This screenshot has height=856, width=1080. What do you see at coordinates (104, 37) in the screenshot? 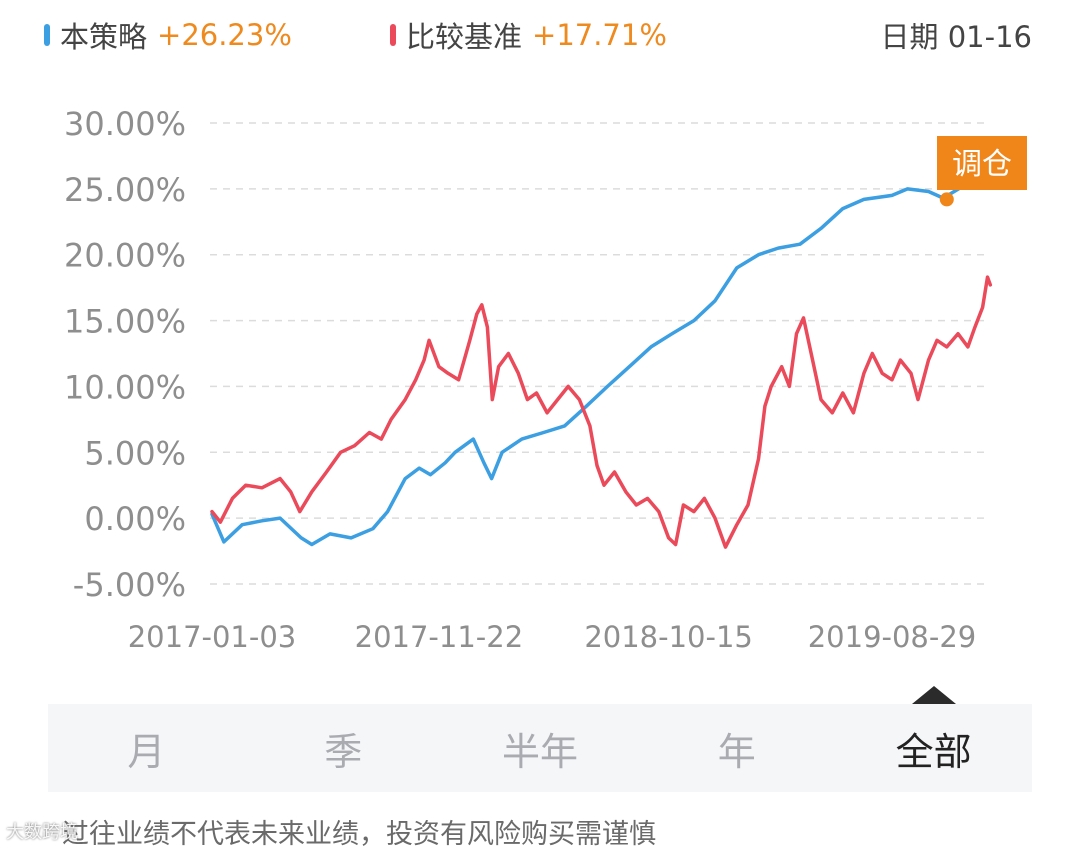
I see `legend-strategy-label: 本策略` at bounding box center [104, 37].